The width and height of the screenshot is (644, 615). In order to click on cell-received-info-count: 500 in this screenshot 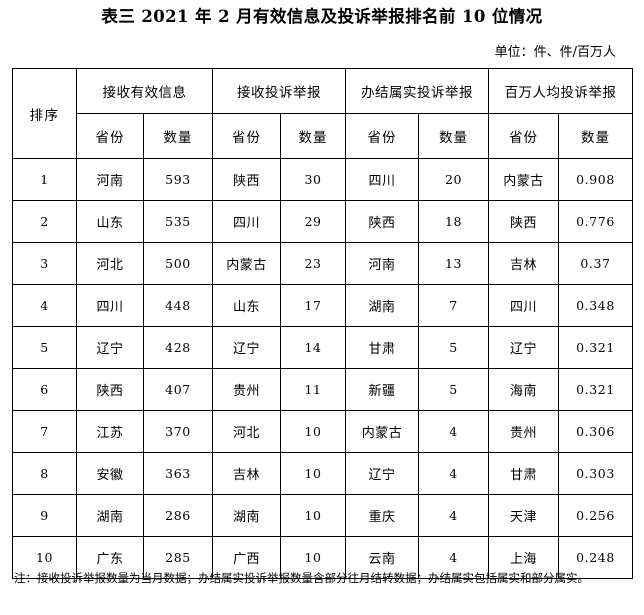, I will do `click(178, 263)`.